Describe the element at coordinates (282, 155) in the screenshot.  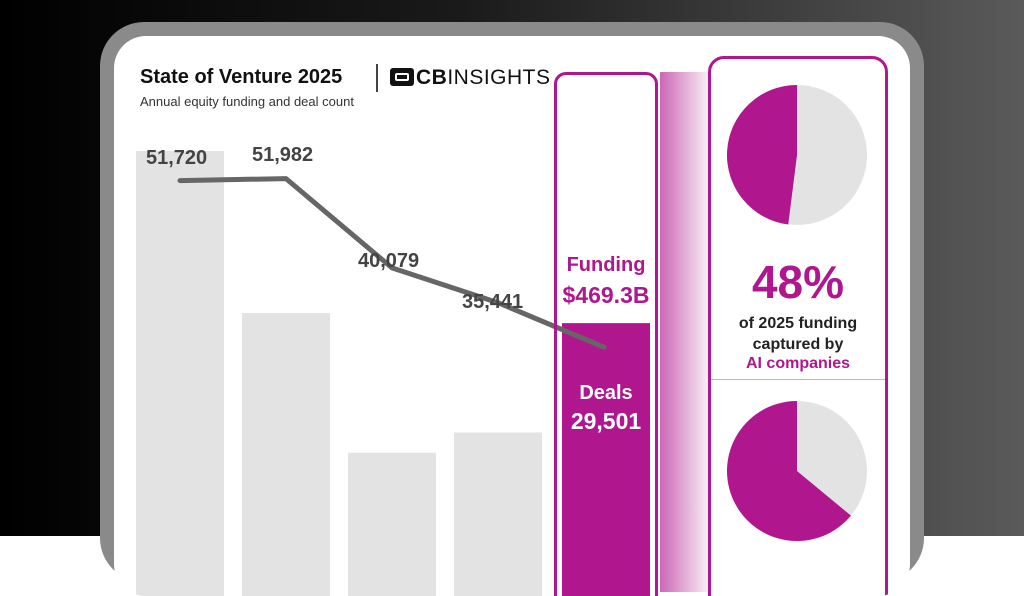
I see `deal-label-1: 51,982` at that location.